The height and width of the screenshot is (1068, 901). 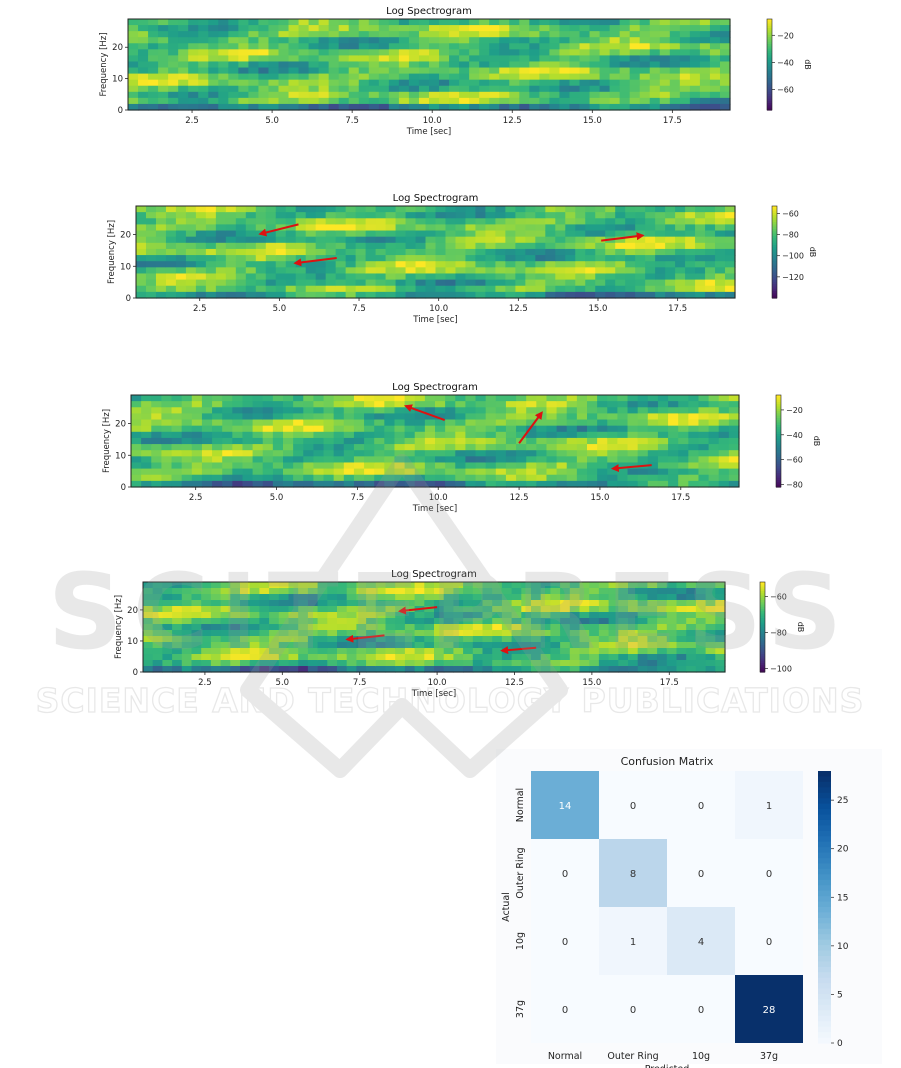 I want to click on matrix-cell-value: 14, so click(x=565, y=806).